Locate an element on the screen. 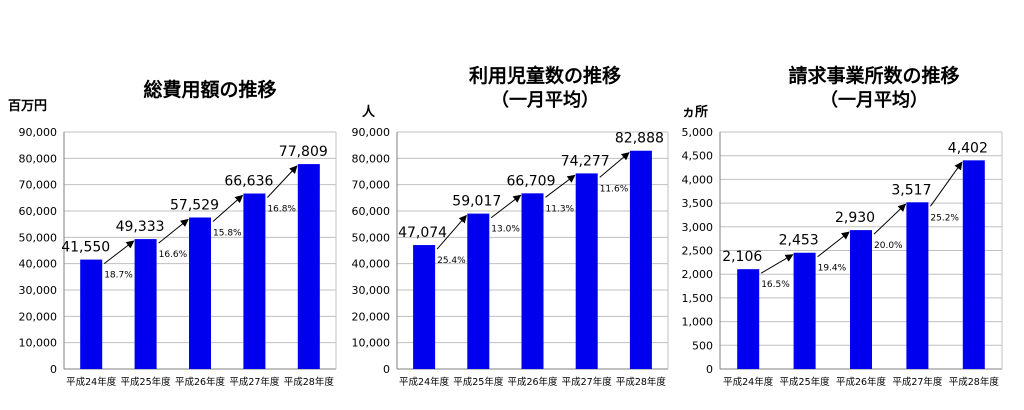 This screenshot has height=410, width=1024. value-label: 77,809 is located at coordinates (303, 152).